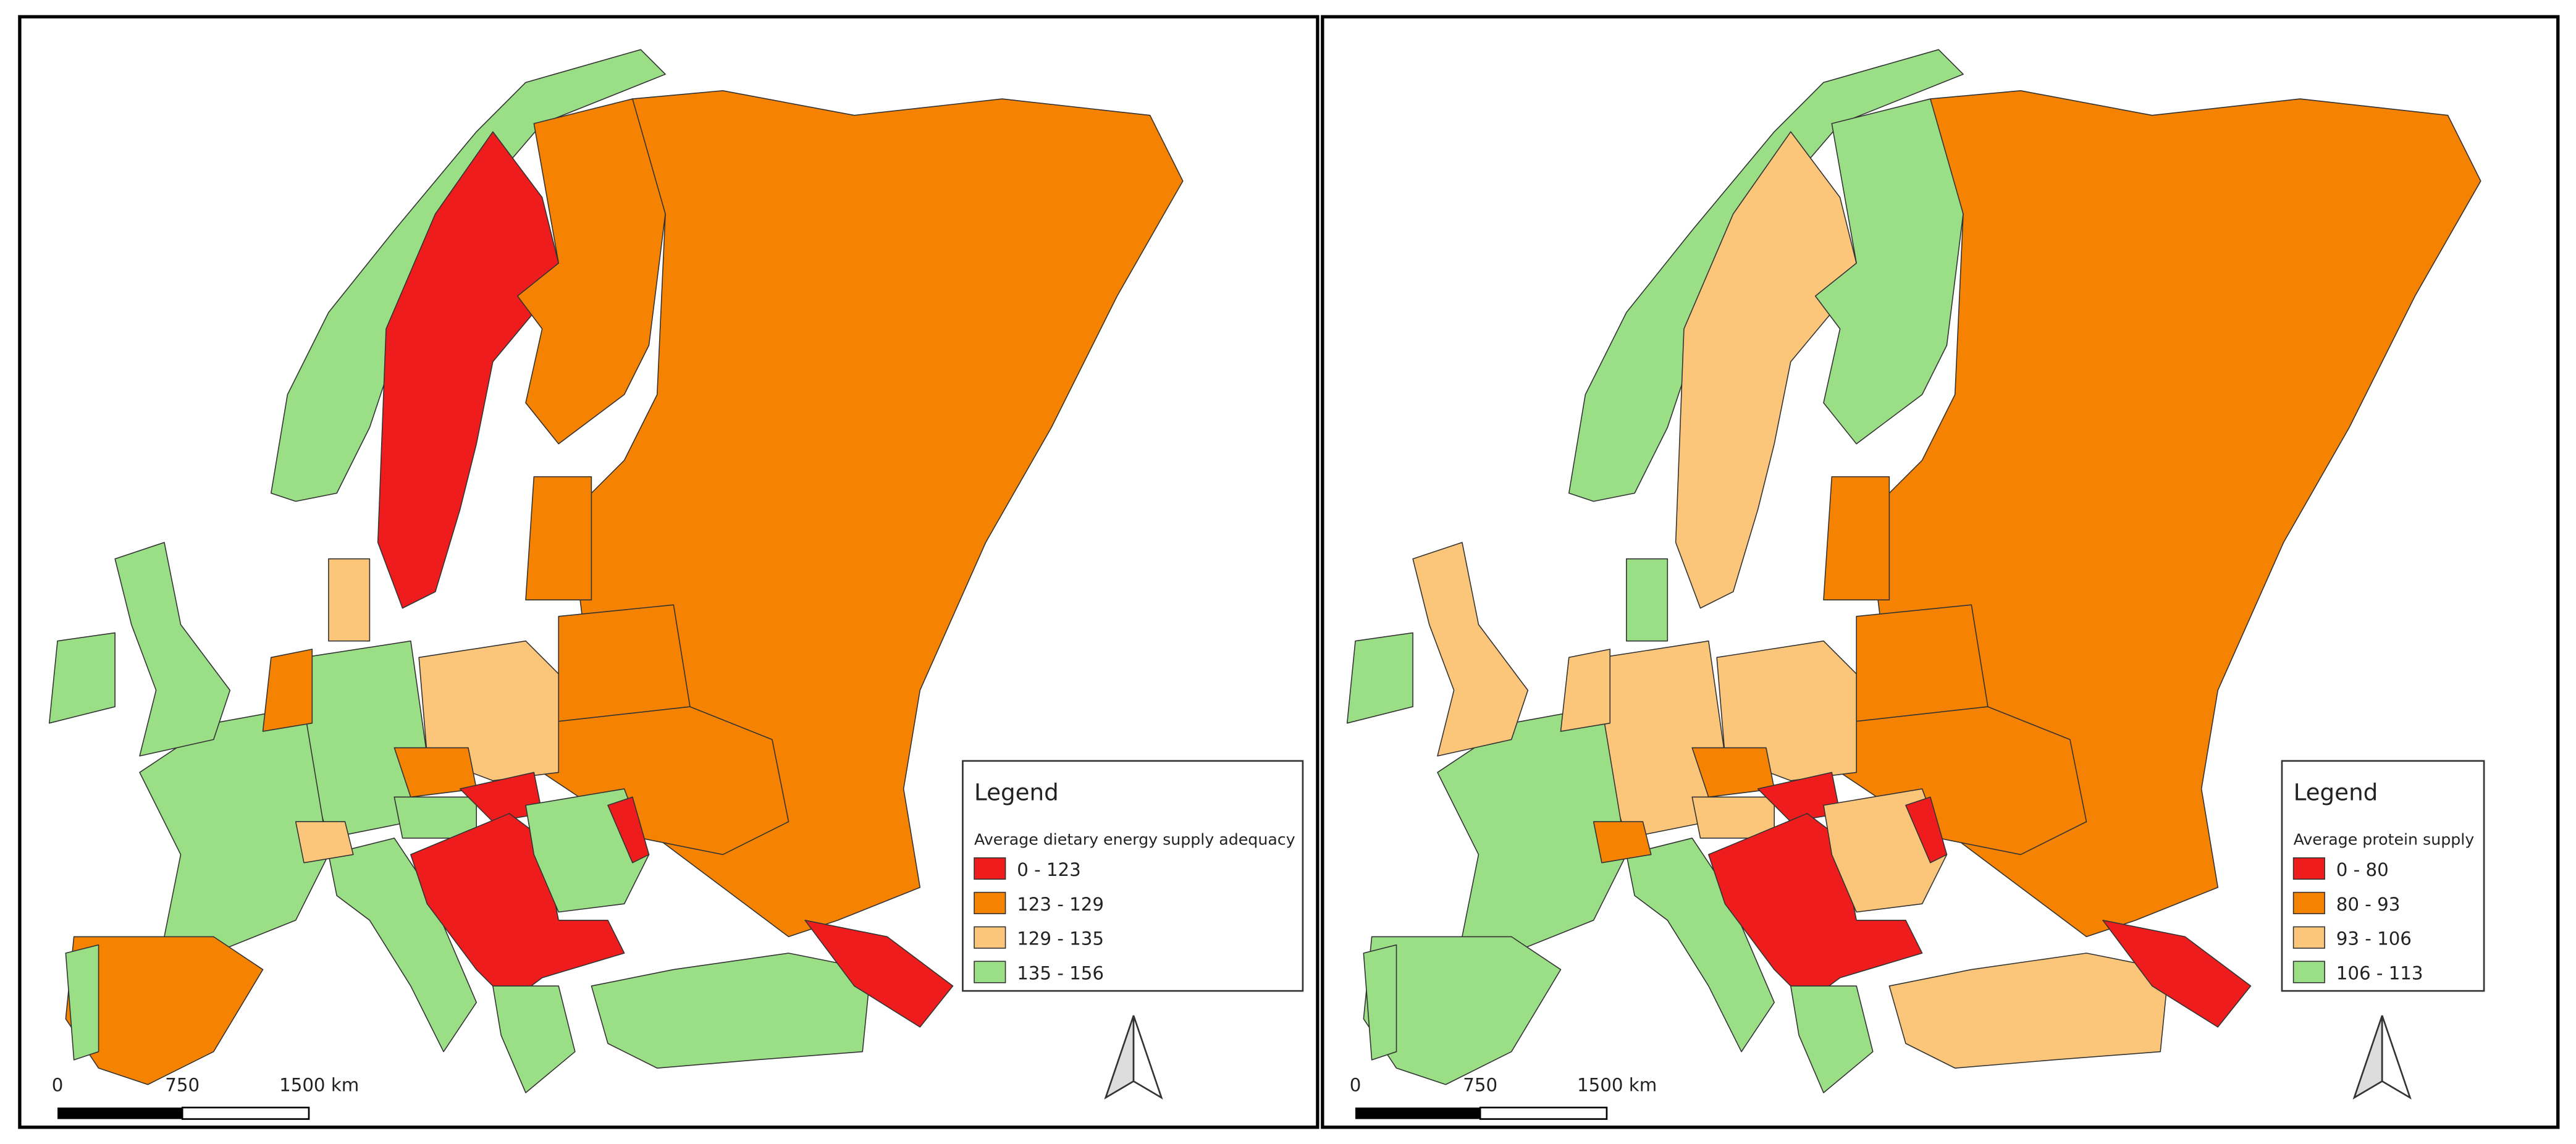 The width and height of the screenshot is (2576, 1144). Describe the element at coordinates (1133, 876) in the screenshot. I see `legend-box` at that location.